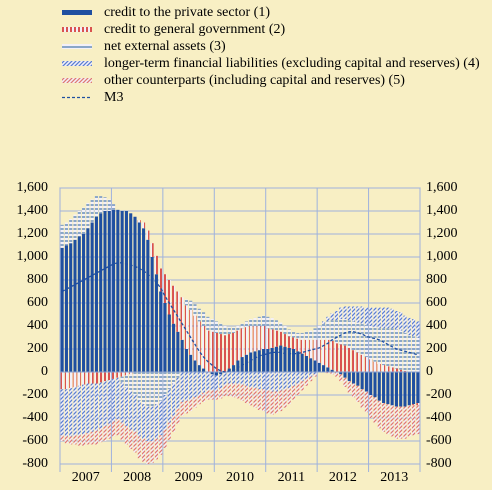 The image size is (492, 490). I want to click on y2-tick-label: -400, so click(439, 417).